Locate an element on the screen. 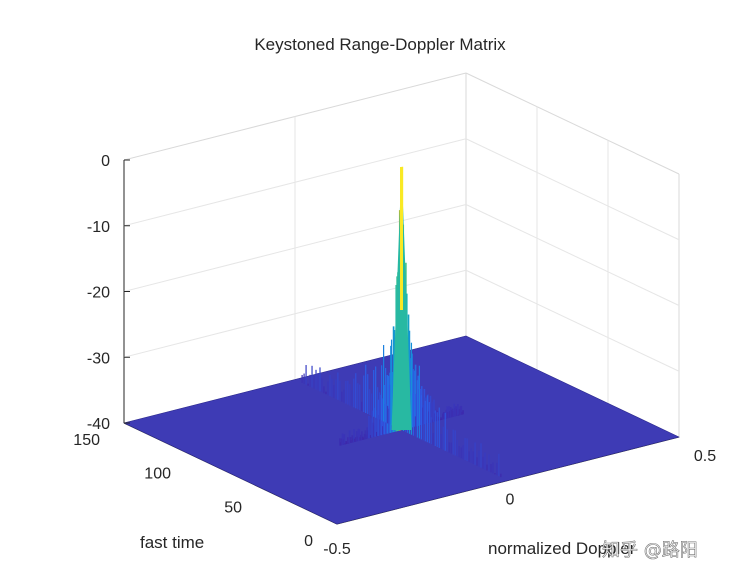  y-tick-label: 0 is located at coordinates (308, 541).